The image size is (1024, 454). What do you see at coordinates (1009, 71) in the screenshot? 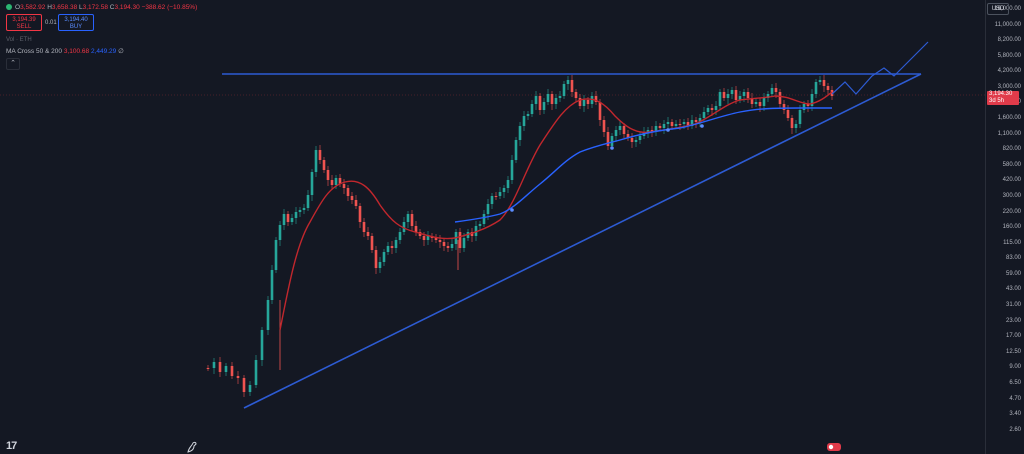
I see `price-tick-label: 4,200.00` at bounding box center [1009, 71].